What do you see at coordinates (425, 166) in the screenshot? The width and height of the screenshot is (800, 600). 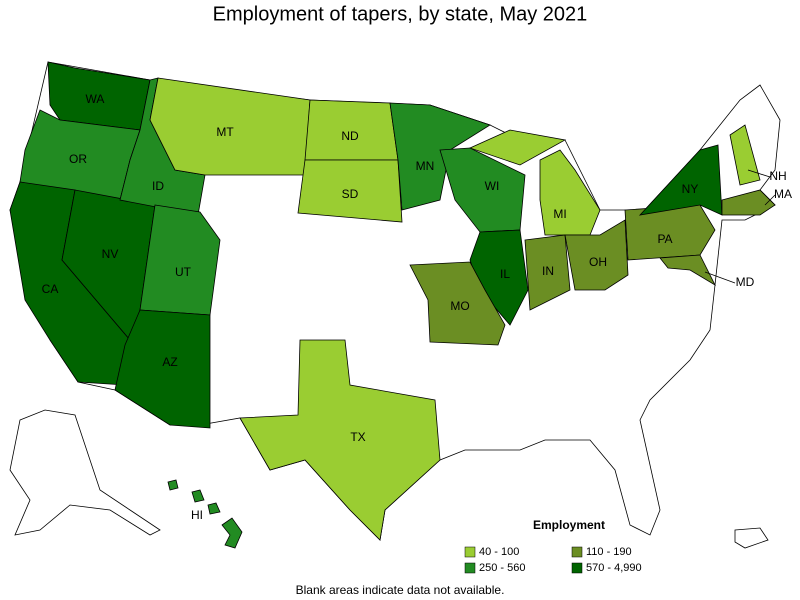 I see `state-label: MN` at bounding box center [425, 166].